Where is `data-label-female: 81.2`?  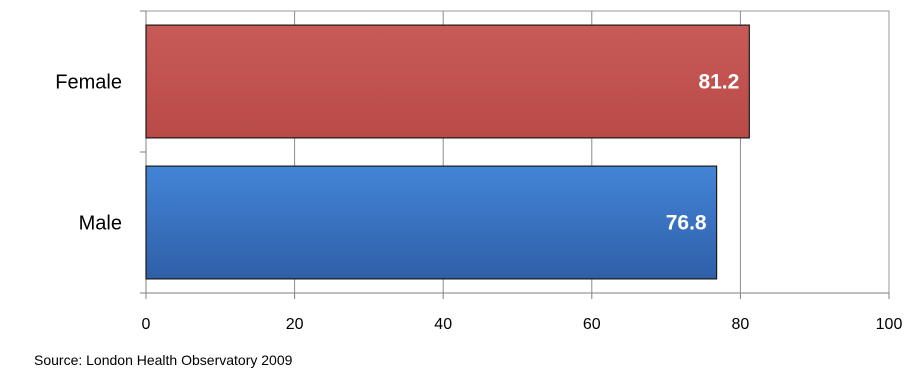
data-label-female: 81.2 is located at coordinates (718, 82).